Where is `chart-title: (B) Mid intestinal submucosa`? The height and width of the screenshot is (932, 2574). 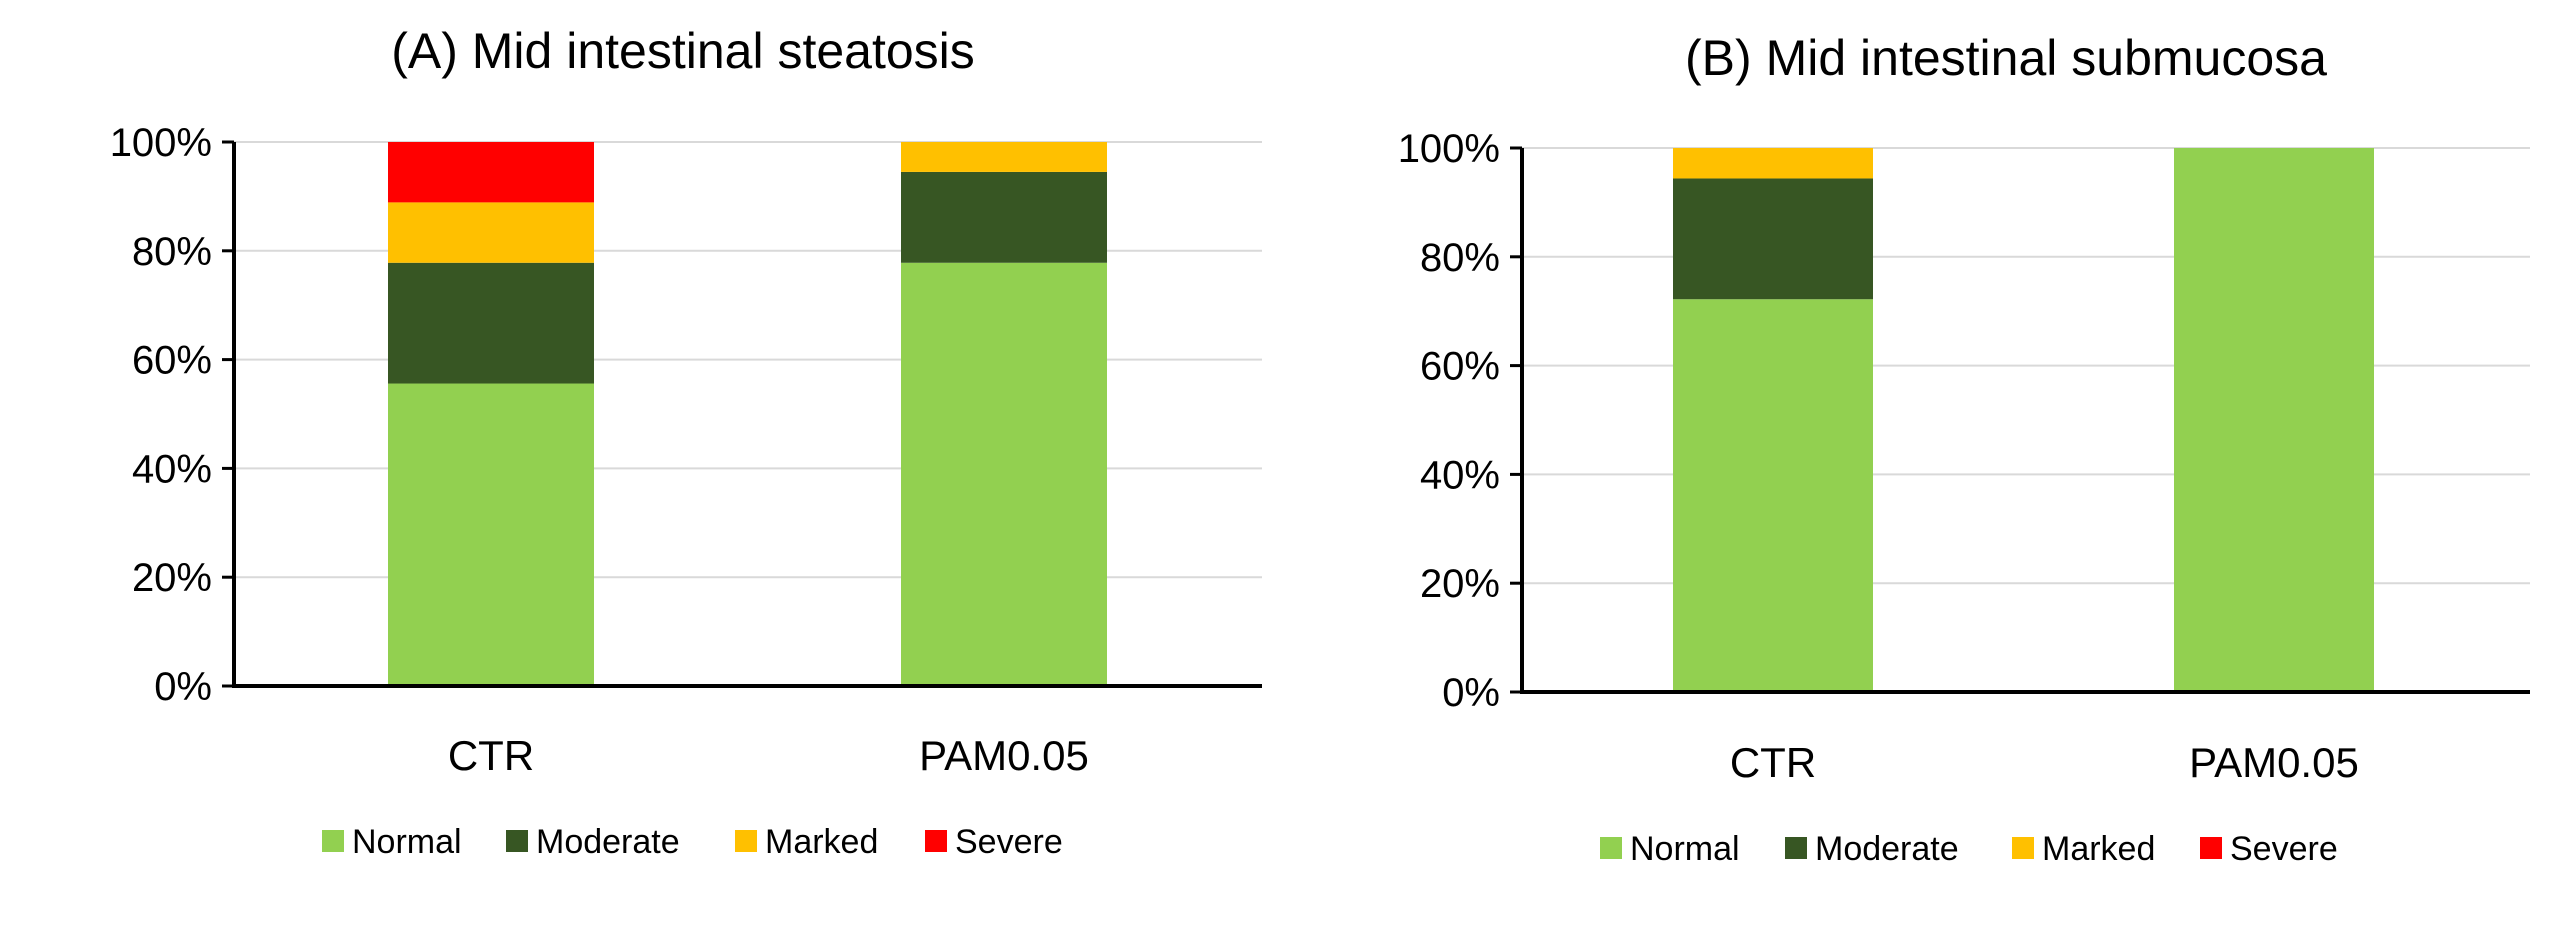
chart-title: (B) Mid intestinal submucosa is located at coordinates (2006, 58).